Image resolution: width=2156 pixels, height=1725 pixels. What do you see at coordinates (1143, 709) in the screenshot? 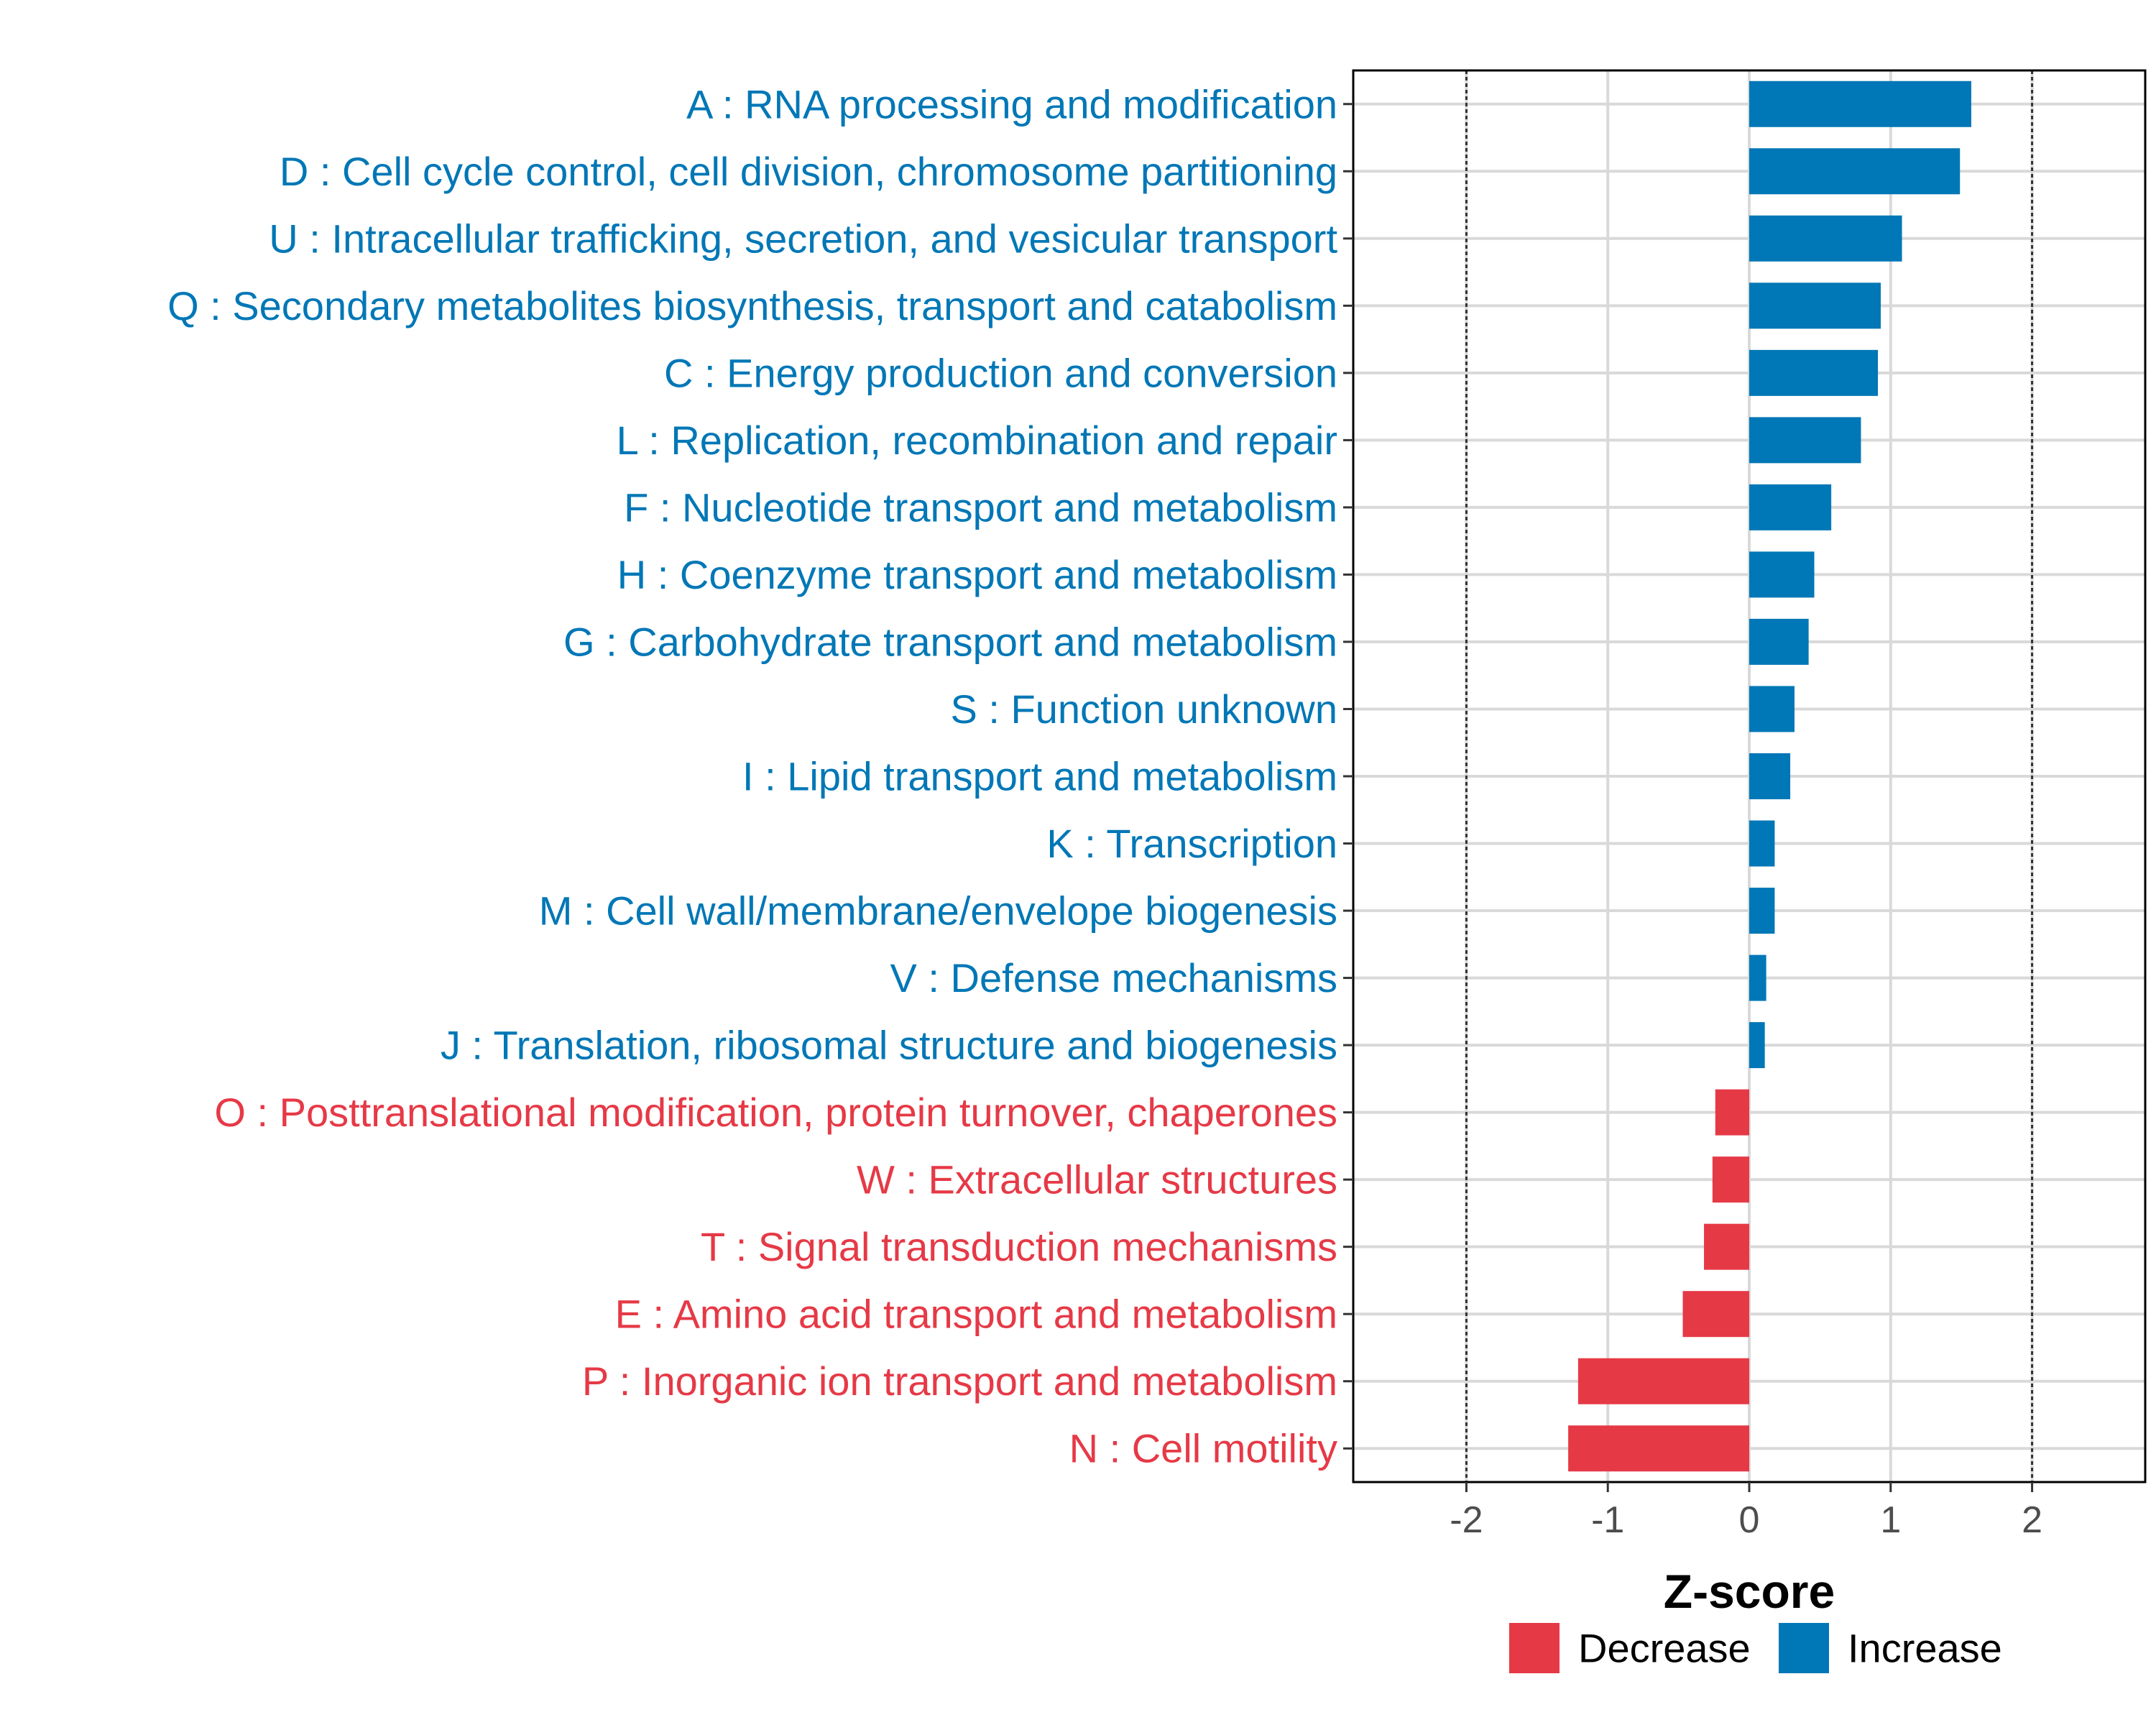
I see `category-label-s: S : Function unknown` at bounding box center [1143, 709].